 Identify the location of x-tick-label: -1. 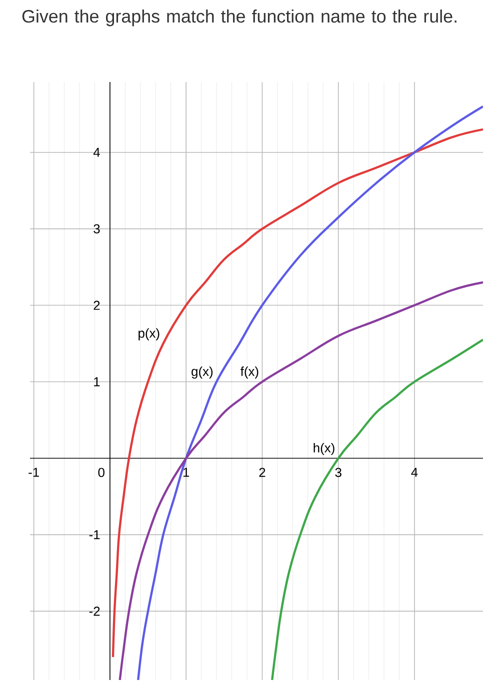
(33, 472).